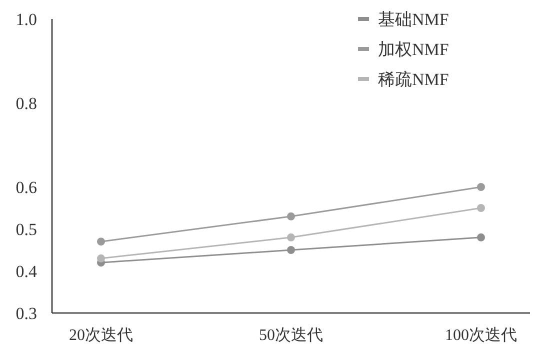  Describe the element at coordinates (413, 19) in the screenshot. I see `legend-label: 基础NMF` at that location.